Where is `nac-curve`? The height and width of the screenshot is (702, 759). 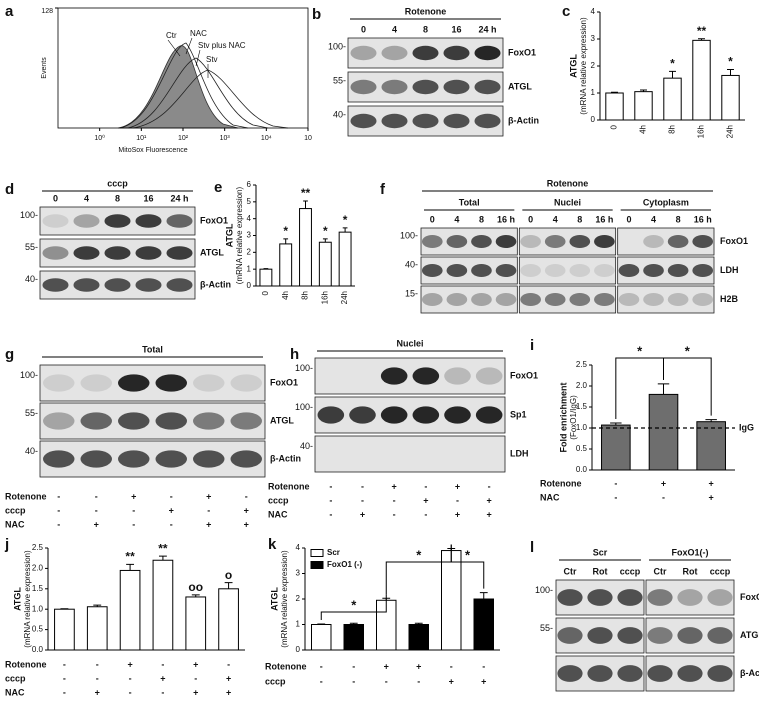
nac-curve is located at coordinates (184, 85).